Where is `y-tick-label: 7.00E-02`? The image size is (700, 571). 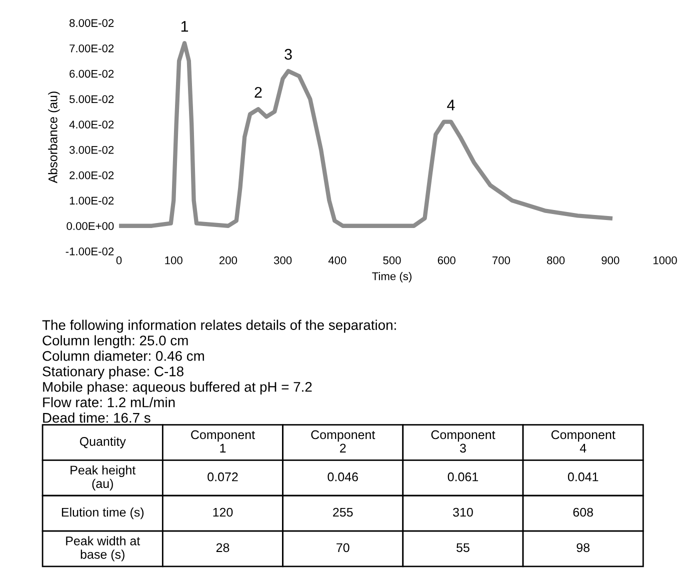
y-tick-label: 7.00E-02 is located at coordinates (92, 48).